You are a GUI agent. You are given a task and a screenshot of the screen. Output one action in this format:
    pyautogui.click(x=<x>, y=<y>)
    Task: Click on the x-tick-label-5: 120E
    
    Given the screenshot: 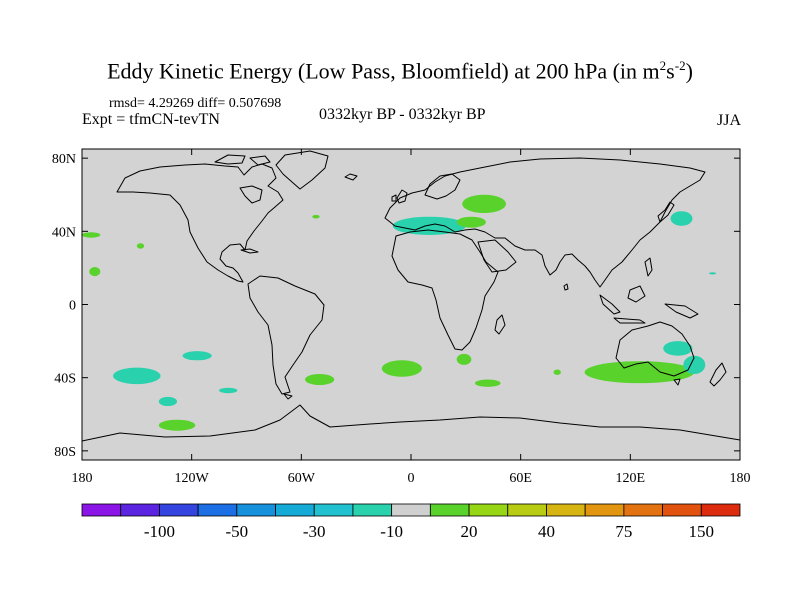 What is the action you would take?
    pyautogui.click(x=631, y=478)
    